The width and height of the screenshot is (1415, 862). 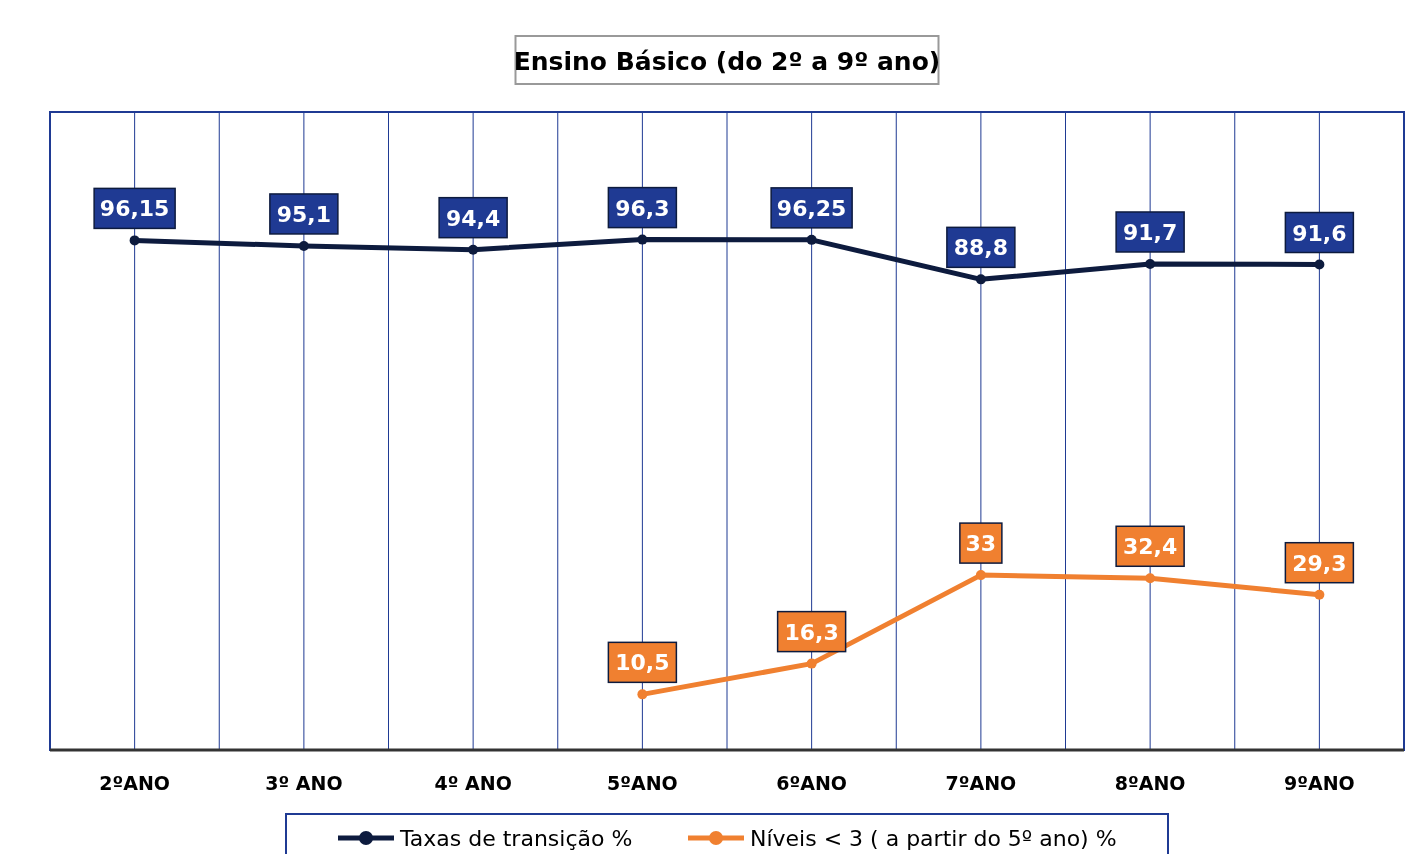 What do you see at coordinates (1150, 783) in the screenshot?
I see `x-tick-label: 8ºANO` at bounding box center [1150, 783].